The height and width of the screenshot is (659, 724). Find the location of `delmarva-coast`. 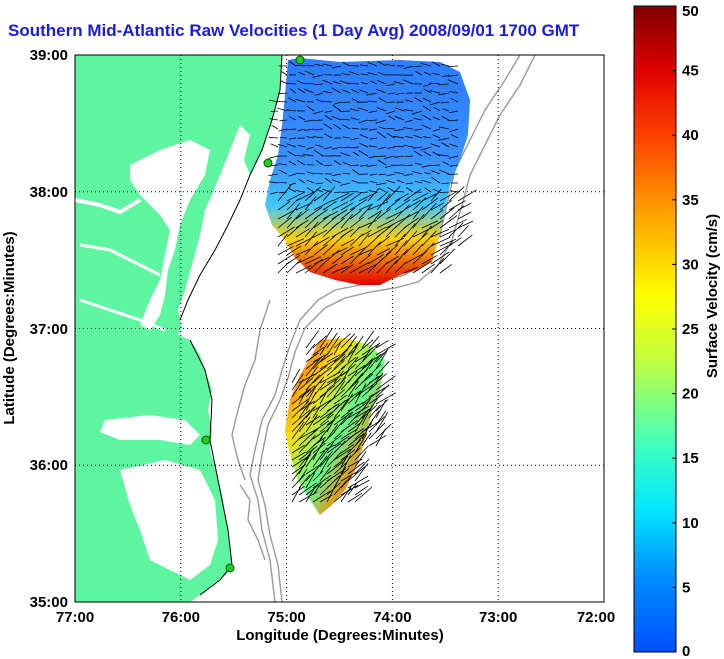

delmarva-coast is located at coordinates (231, 188).